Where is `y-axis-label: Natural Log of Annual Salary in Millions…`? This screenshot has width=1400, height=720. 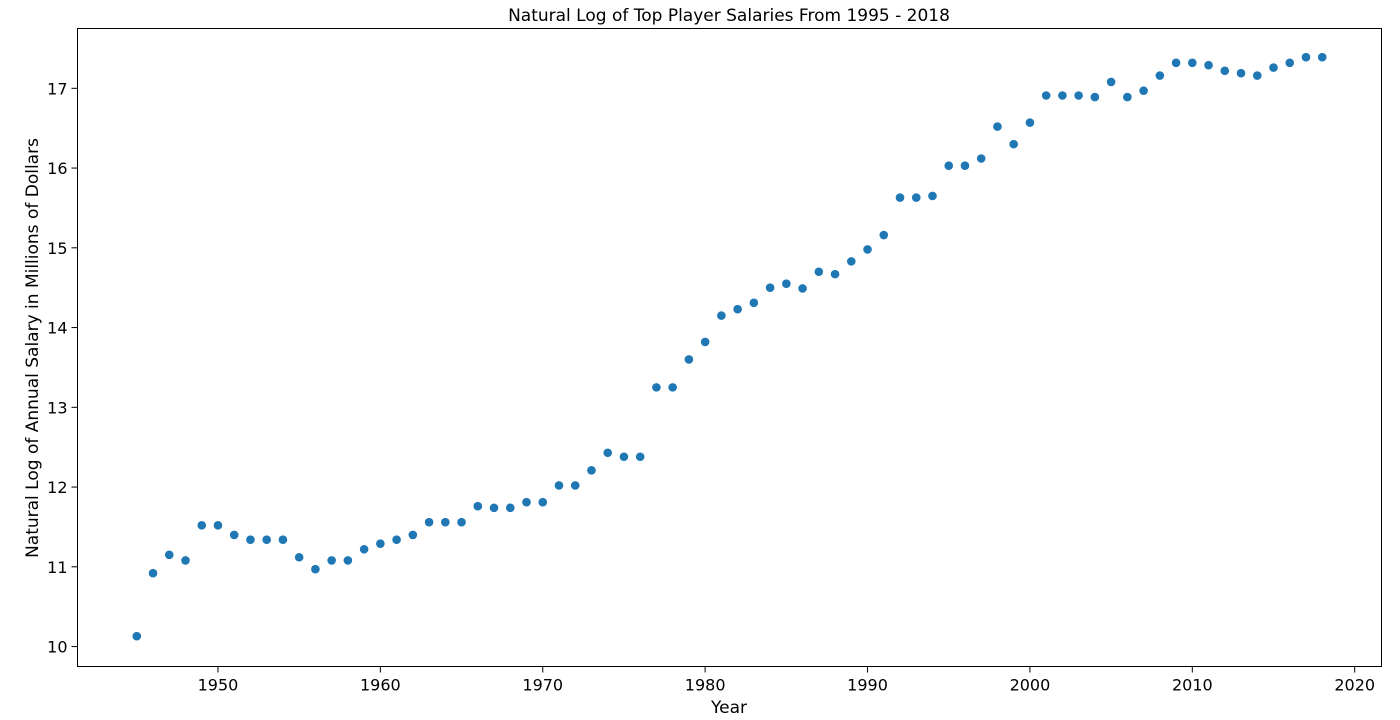 y-axis-label: Natural Log of Annual Salary in Millions… is located at coordinates (33, 348).